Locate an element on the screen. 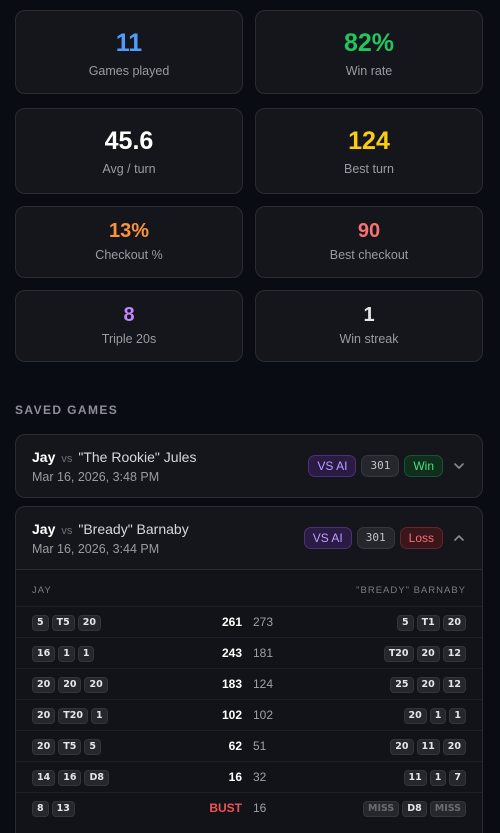  turn-row: 5 T5 20 261 273 5 T1 20 is located at coordinates (249, 621).